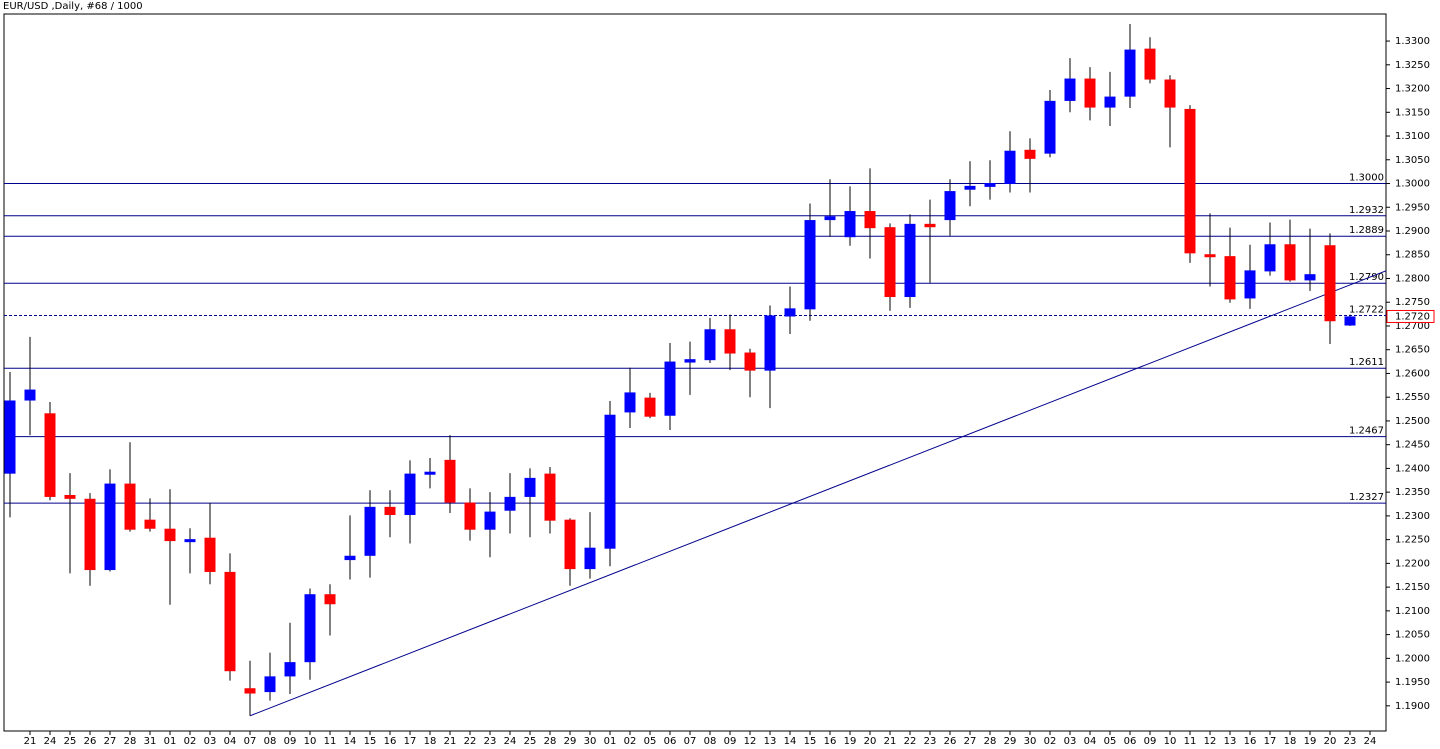  I want to click on x-tick-label: 27, so click(970, 741).